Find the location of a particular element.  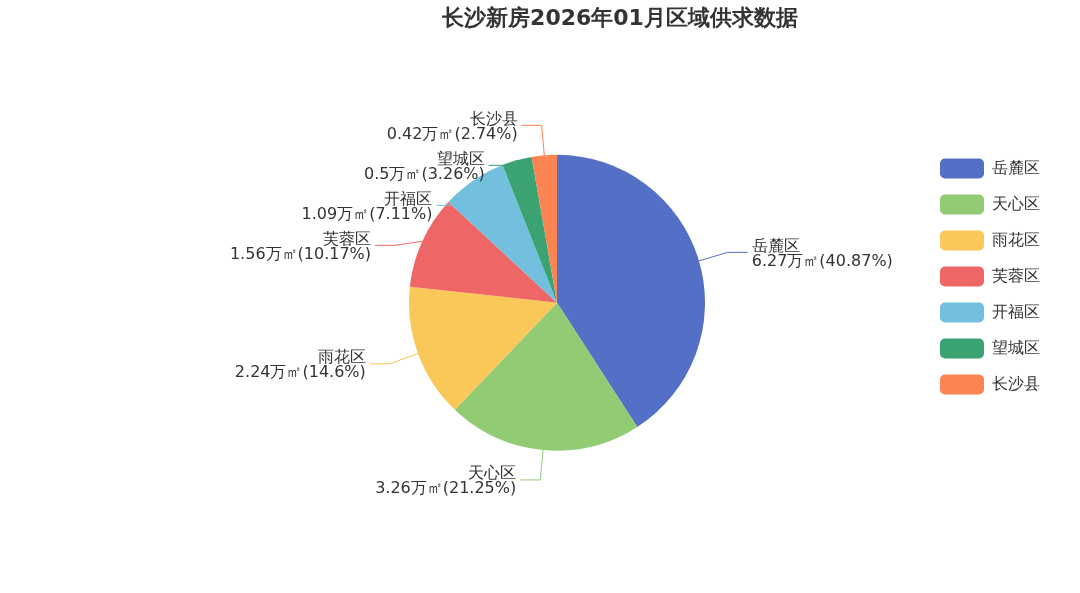

legend-label: 长沙县 is located at coordinates (1016, 383).